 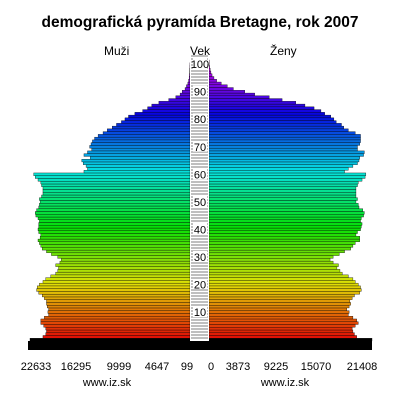 What do you see at coordinates (107, 383) in the screenshot?
I see `source-left: www.iz.sk` at bounding box center [107, 383].